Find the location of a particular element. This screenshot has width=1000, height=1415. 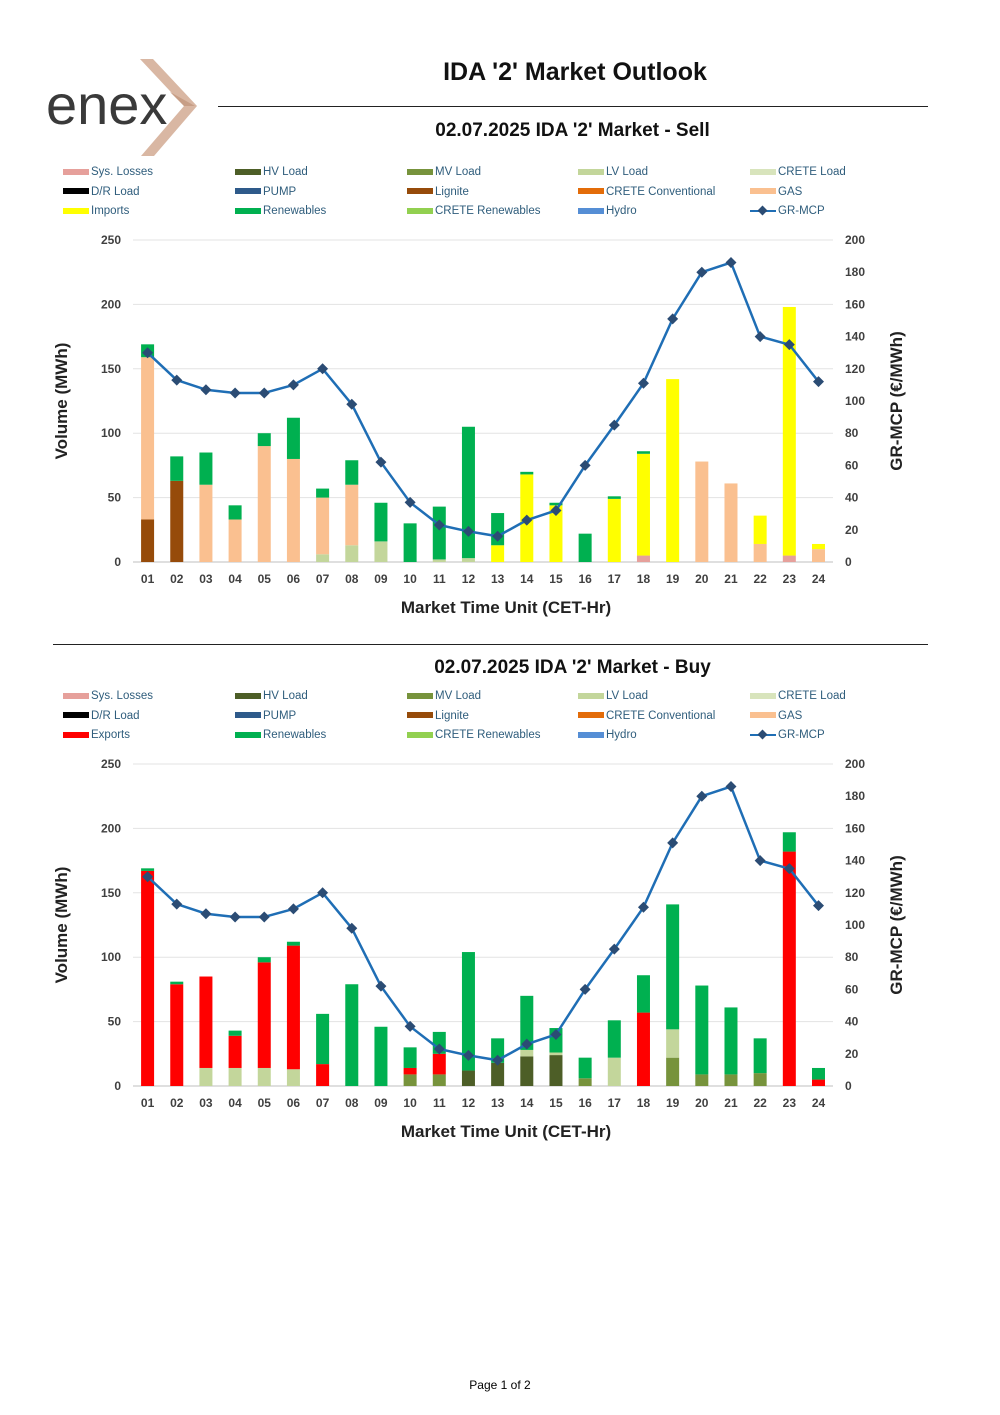

buy-x-tick-label: 24 is located at coordinates (819, 1103).